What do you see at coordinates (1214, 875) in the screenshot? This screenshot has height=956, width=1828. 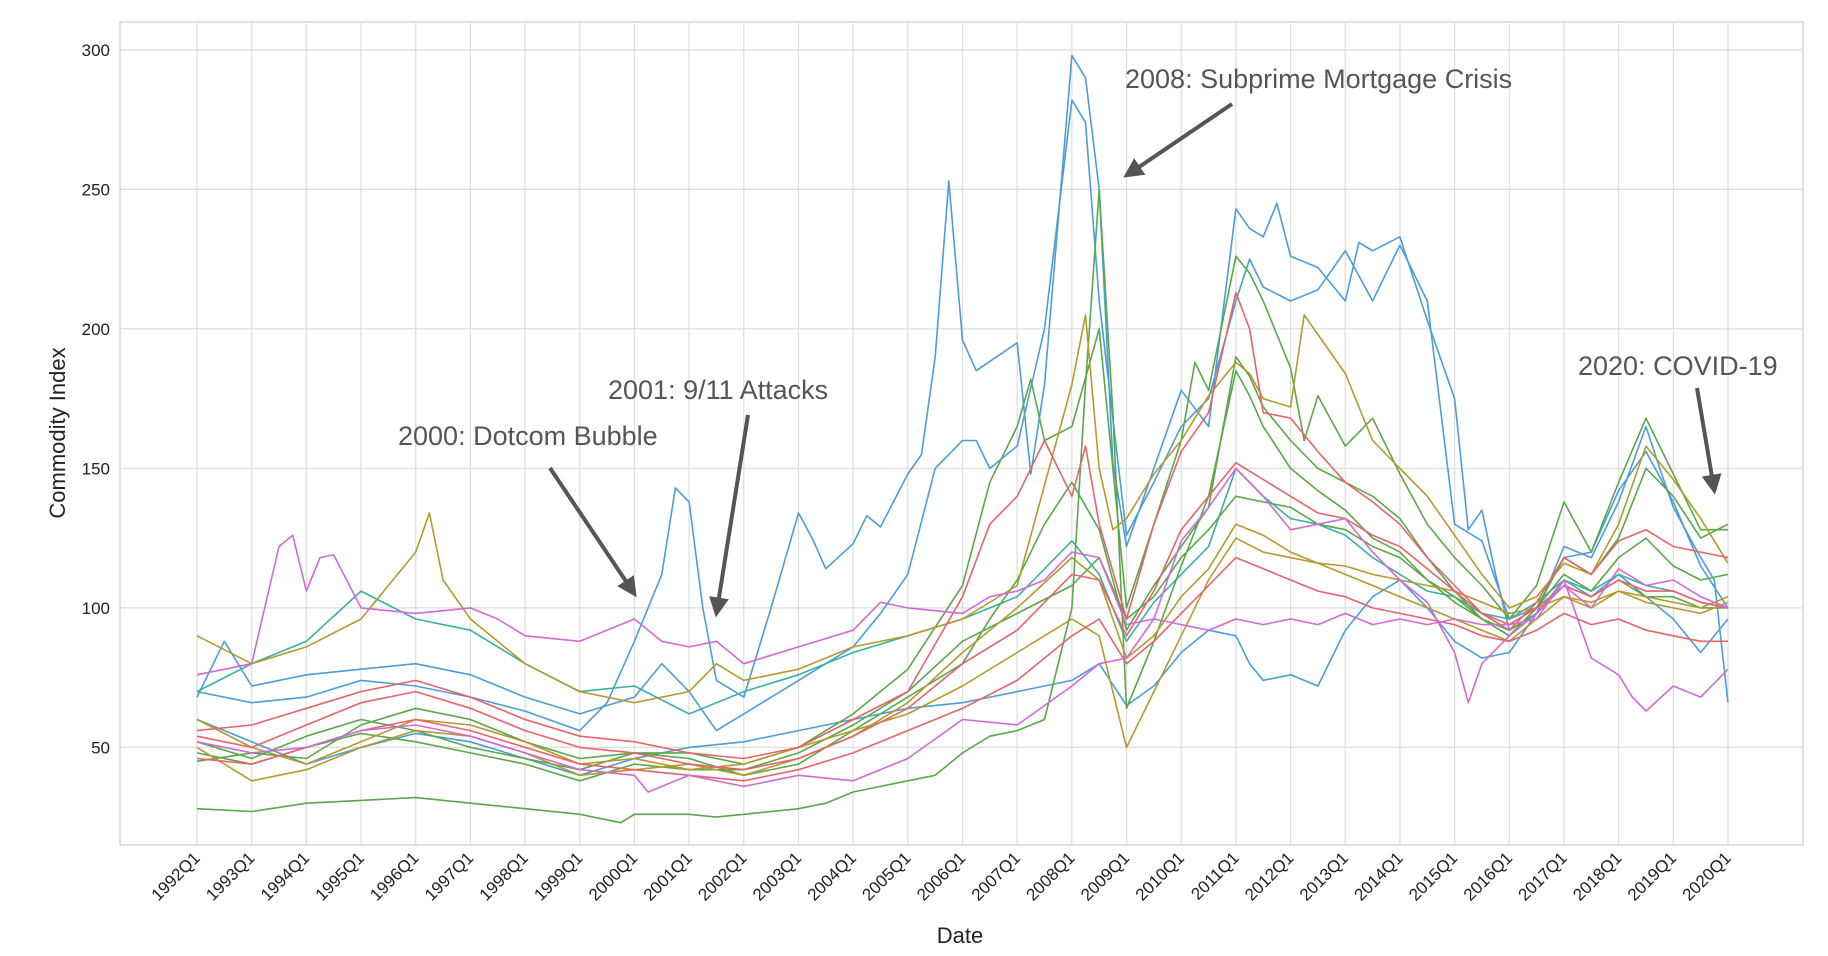 I see `x-tick-label: 2011Q1` at bounding box center [1214, 875].